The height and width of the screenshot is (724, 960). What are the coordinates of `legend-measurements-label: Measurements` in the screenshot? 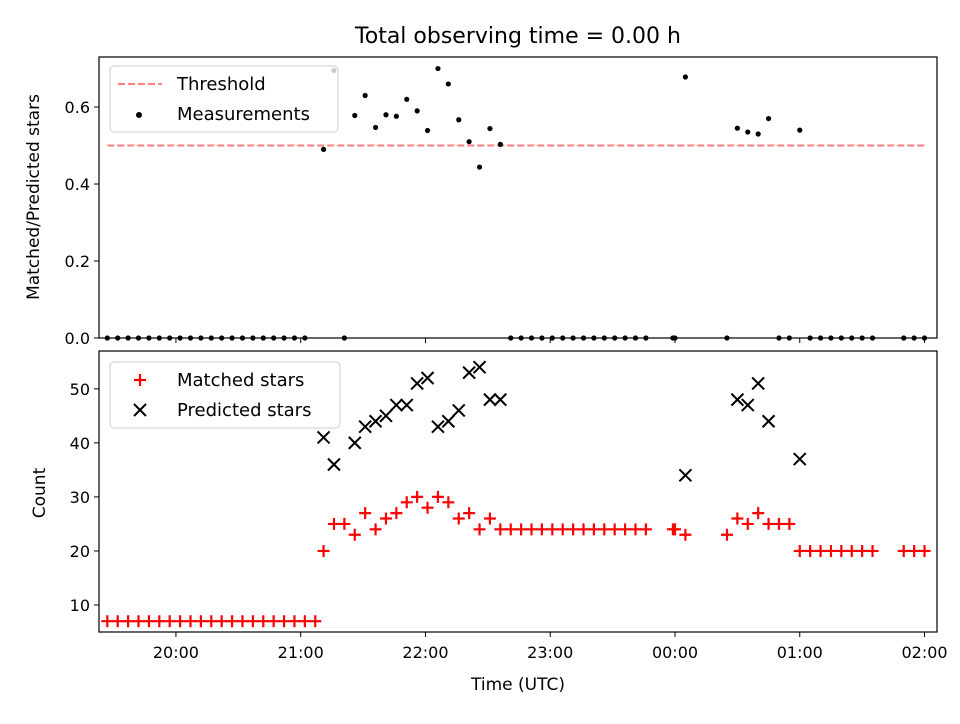 It's located at (243, 114).